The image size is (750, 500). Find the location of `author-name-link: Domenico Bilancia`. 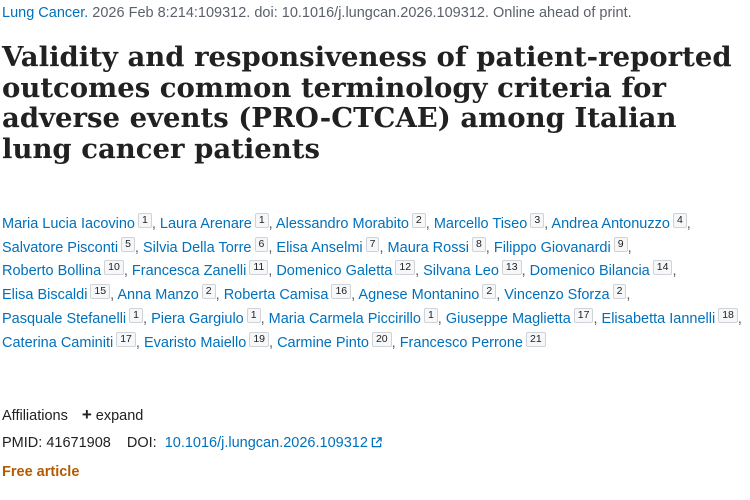

author-name-link: Domenico Bilancia is located at coordinates (589, 271).